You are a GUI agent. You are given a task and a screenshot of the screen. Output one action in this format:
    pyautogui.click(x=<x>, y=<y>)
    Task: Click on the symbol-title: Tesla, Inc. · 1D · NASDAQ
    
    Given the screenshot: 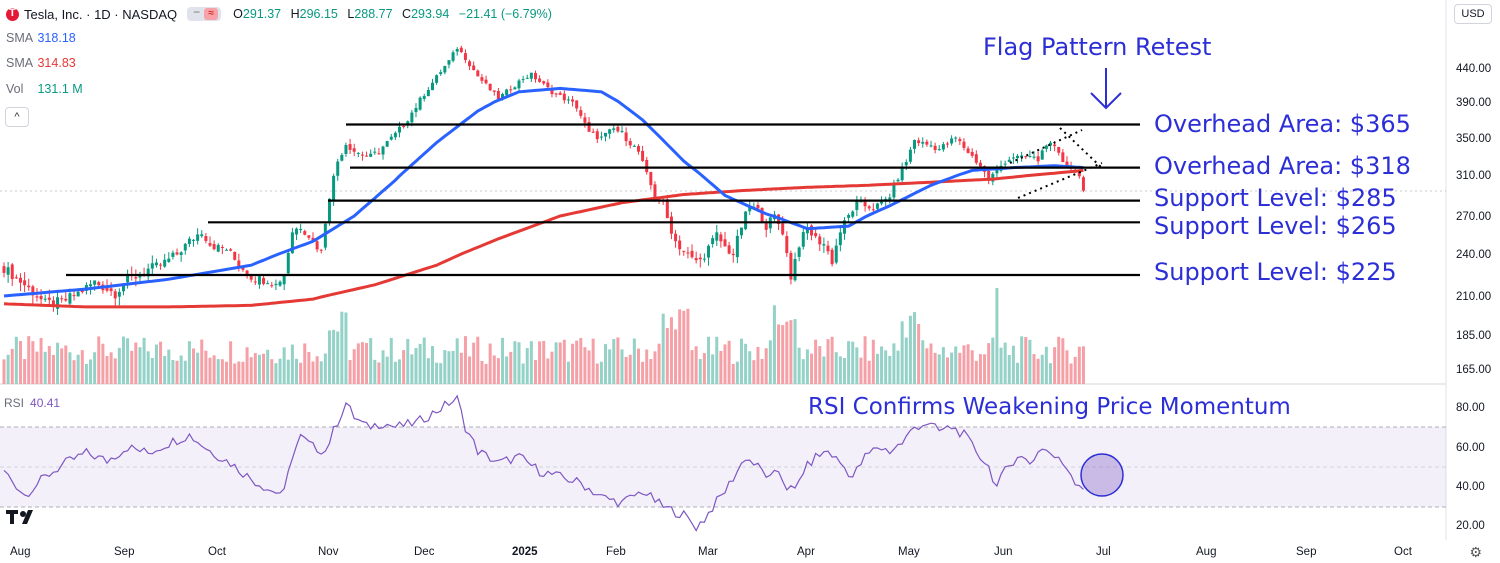 What is the action you would take?
    pyautogui.click(x=101, y=14)
    